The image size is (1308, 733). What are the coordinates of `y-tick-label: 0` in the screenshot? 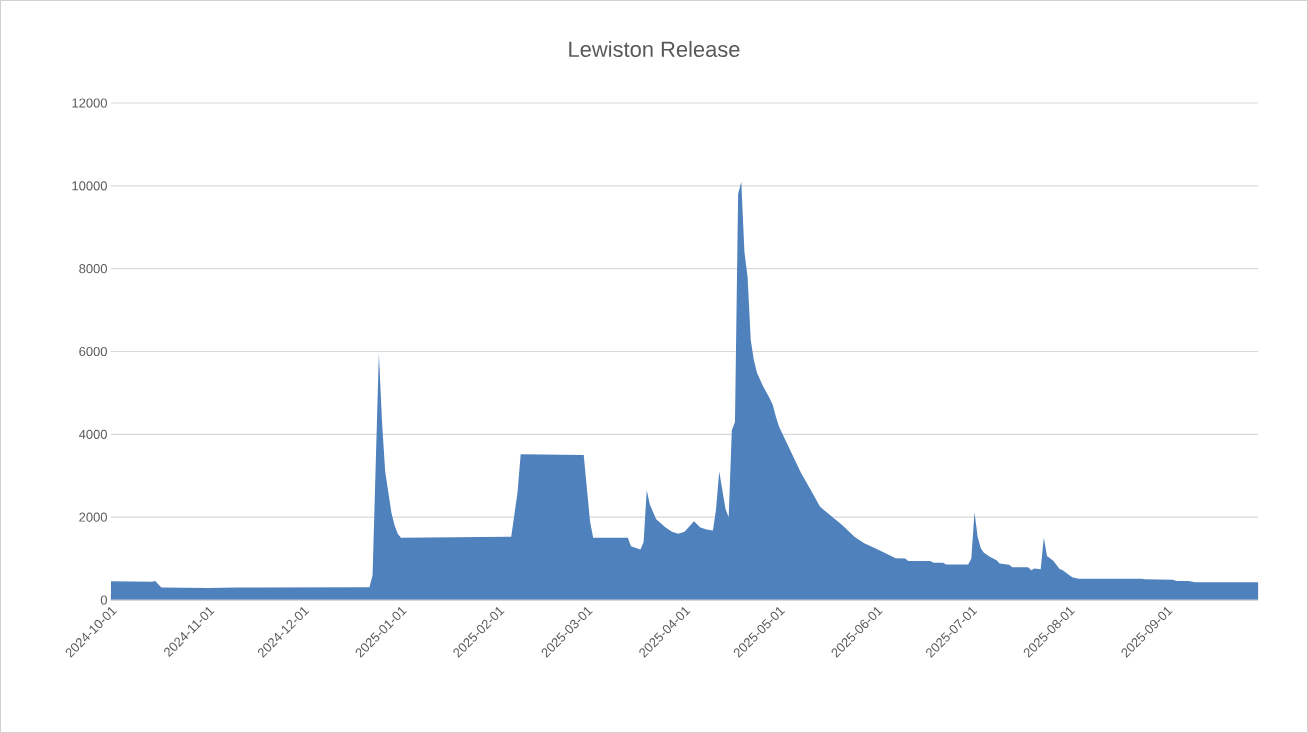 It's located at (103, 600).